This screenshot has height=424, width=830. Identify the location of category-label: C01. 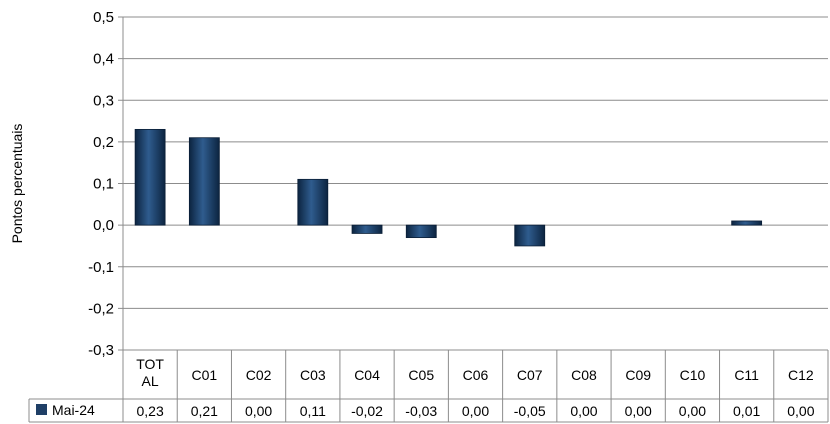
(205, 375).